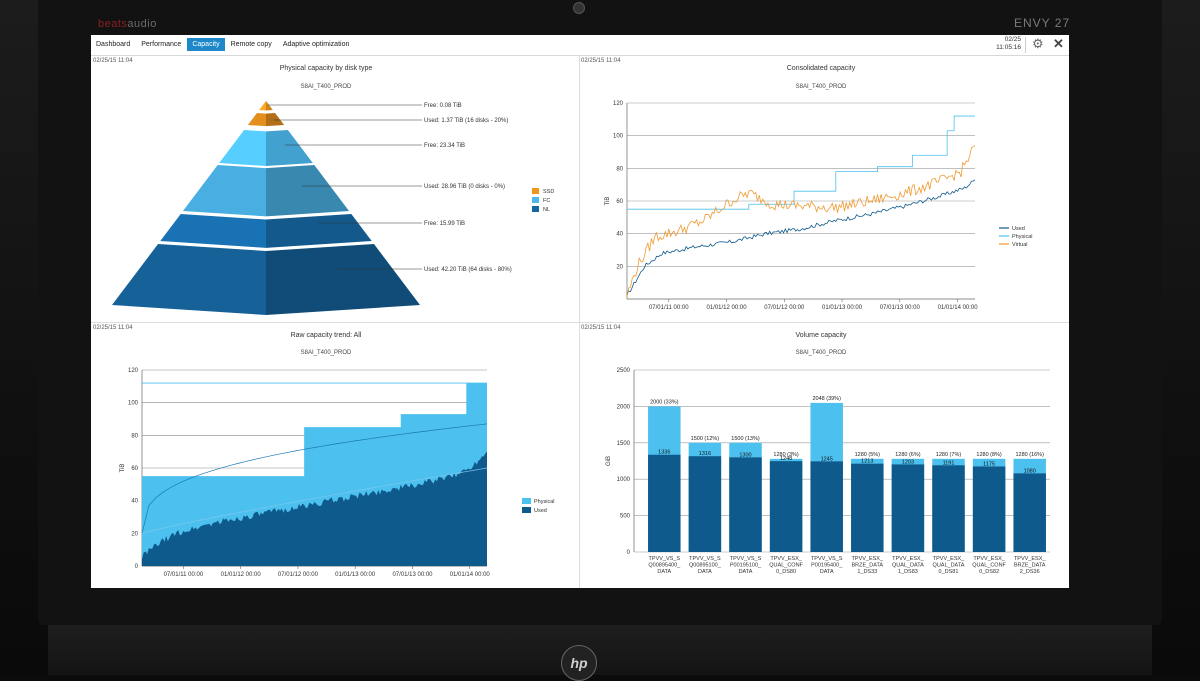  I want to click on bar-inner-label: 1213, so click(867, 462).